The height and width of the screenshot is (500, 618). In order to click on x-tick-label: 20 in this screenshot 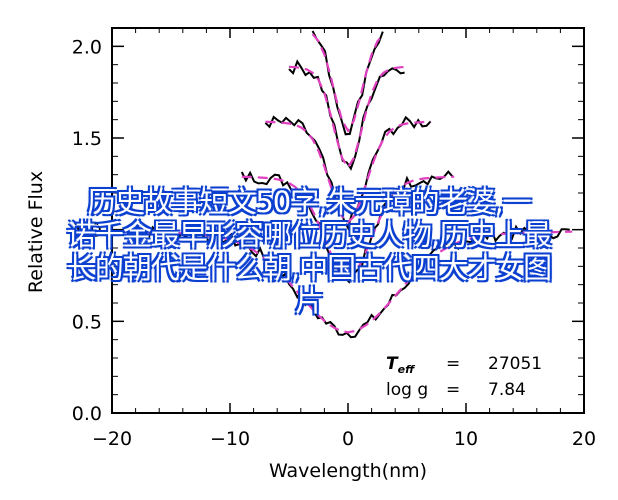, I will do `click(584, 439)`.